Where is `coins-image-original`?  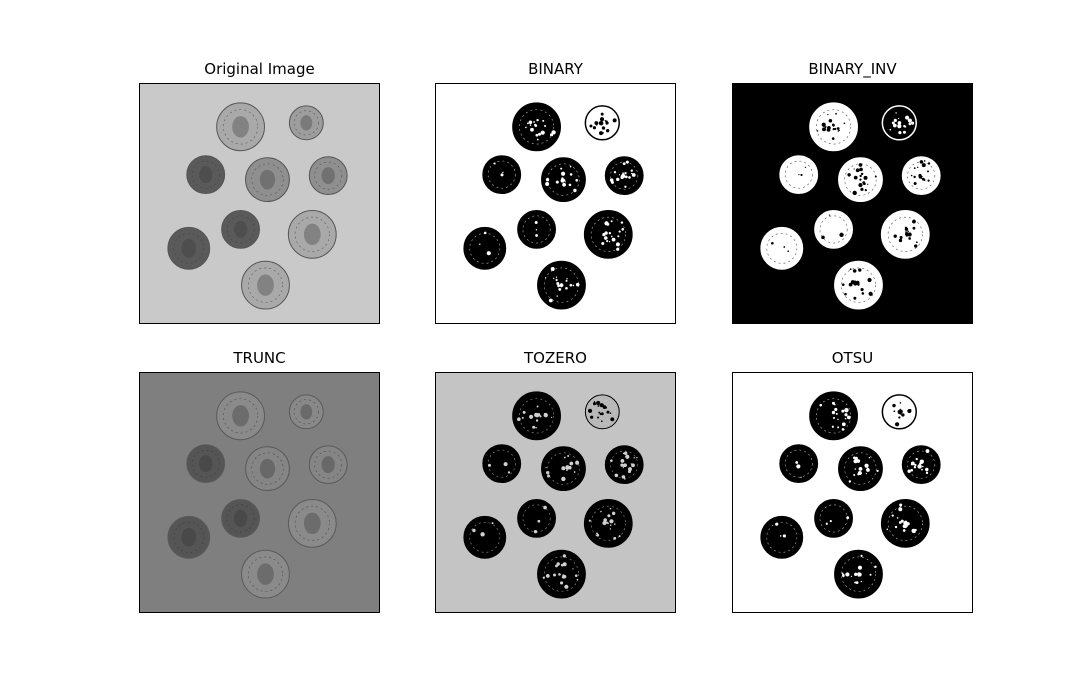 coins-image-original is located at coordinates (259, 203).